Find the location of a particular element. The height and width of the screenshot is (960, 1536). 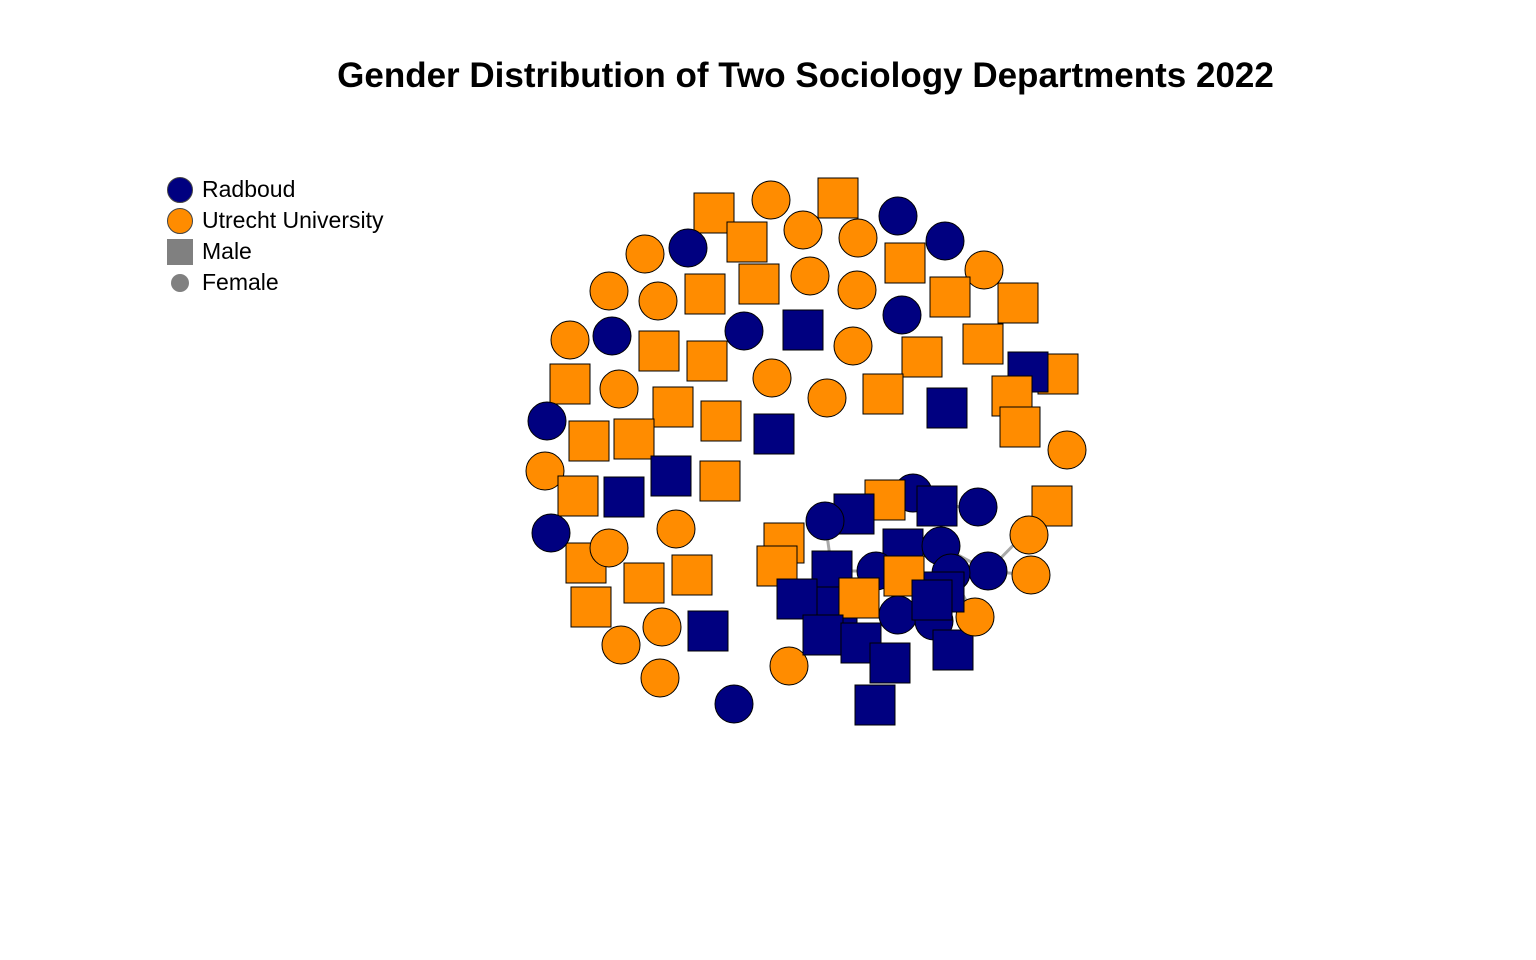

legend-item-utrecht: Utrecht University is located at coordinates (273, 220).